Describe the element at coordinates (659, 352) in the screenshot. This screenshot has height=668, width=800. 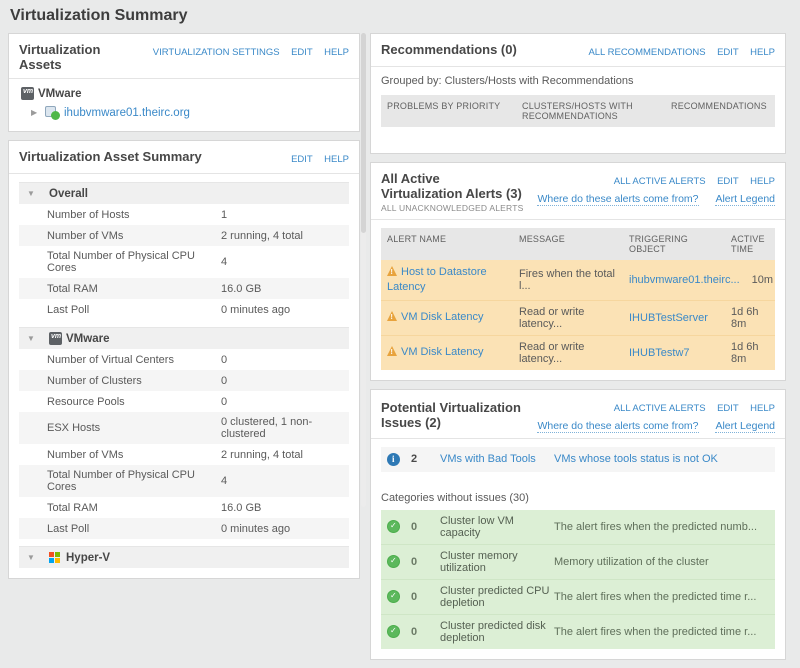
I see `triggering-object-link: IHUBTestw7` at that location.